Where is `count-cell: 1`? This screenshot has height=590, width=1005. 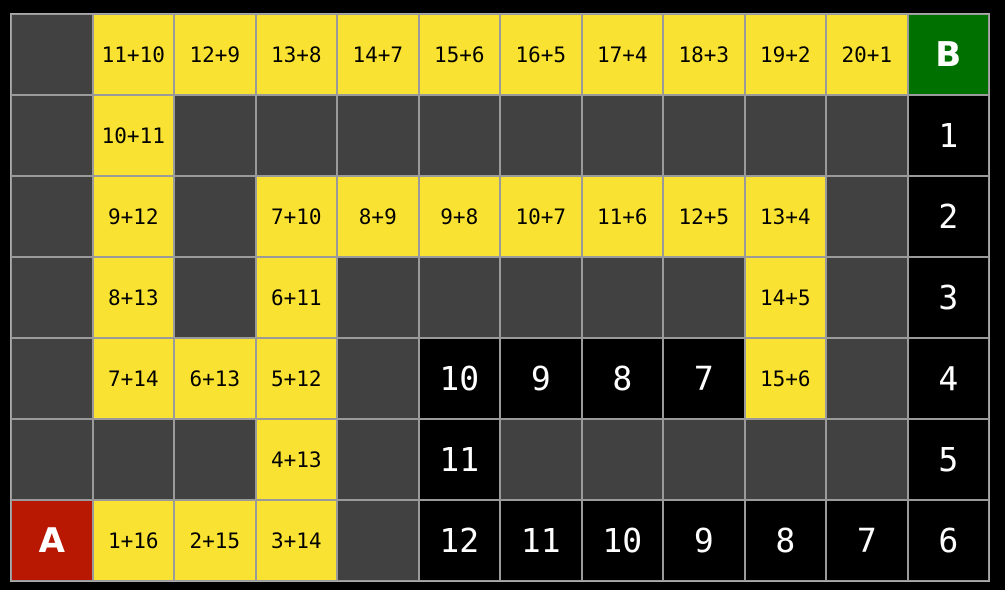
count-cell: 1 is located at coordinates (948, 135).